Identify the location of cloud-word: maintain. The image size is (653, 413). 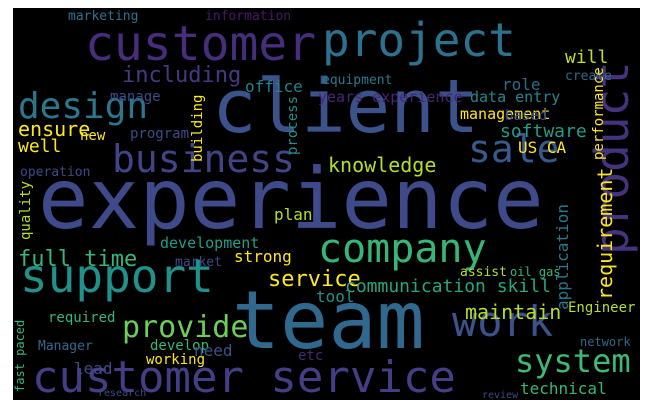
(513, 312).